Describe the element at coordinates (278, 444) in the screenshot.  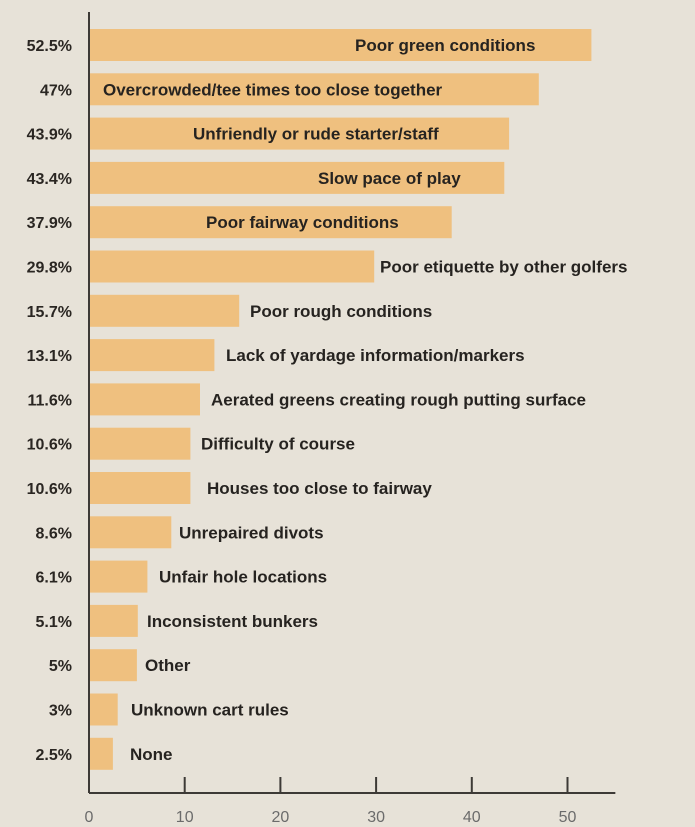
I see `category-label-9: Difficulty of course` at that location.